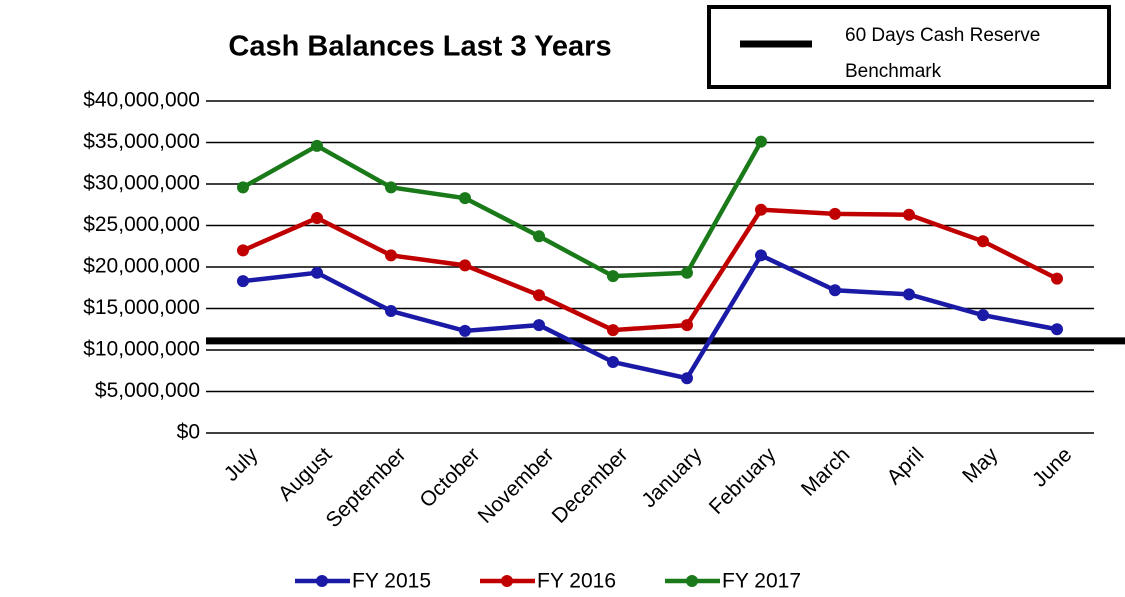  What do you see at coordinates (141, 266) in the screenshot?
I see `y-tick-label: $20,000,000` at bounding box center [141, 266].